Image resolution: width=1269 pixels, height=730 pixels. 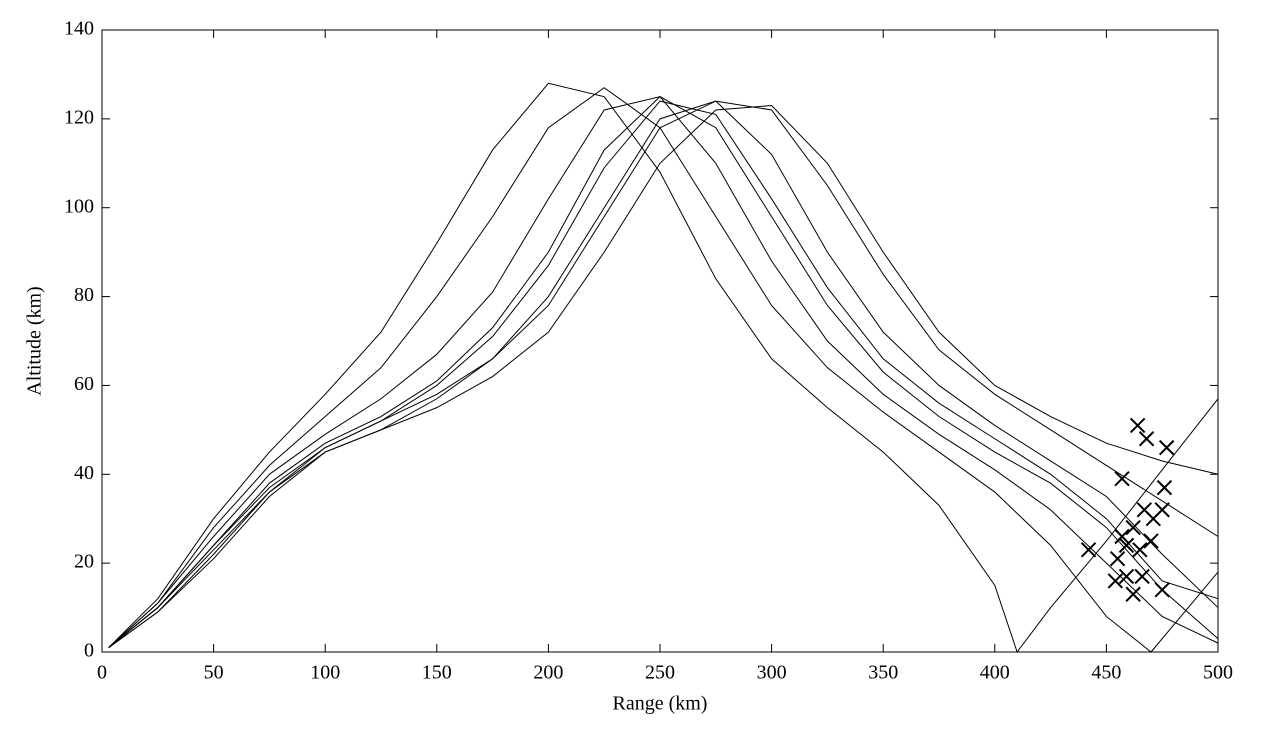 I want to click on x-tick-label: 150, so click(x=437, y=673).